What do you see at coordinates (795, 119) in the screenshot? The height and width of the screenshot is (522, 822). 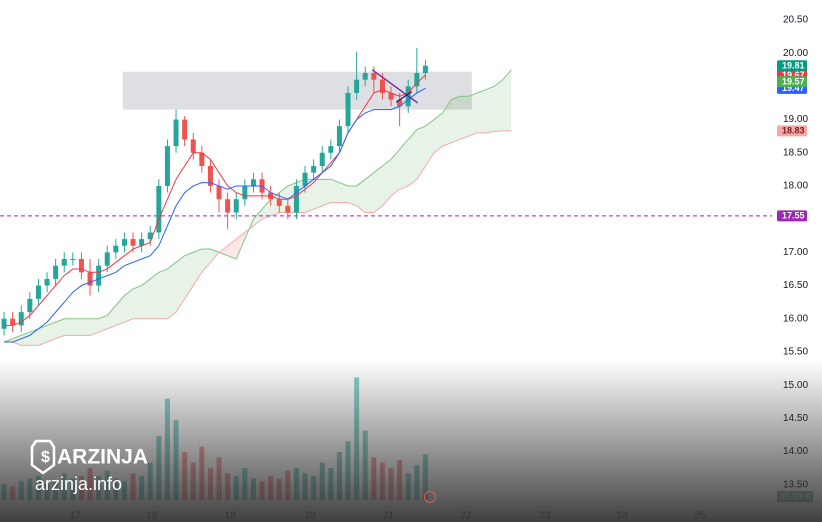 I see `y-tick-label: 19.00` at bounding box center [795, 119].